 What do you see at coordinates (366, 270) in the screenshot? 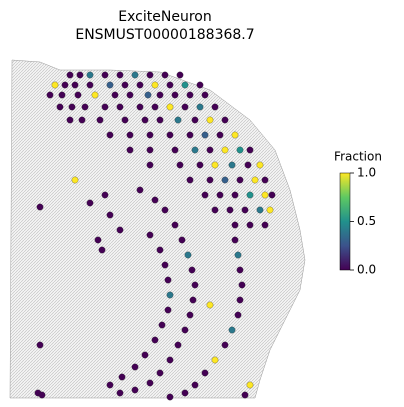
I see `colorbar-tick-label: 0.0` at bounding box center [366, 270].